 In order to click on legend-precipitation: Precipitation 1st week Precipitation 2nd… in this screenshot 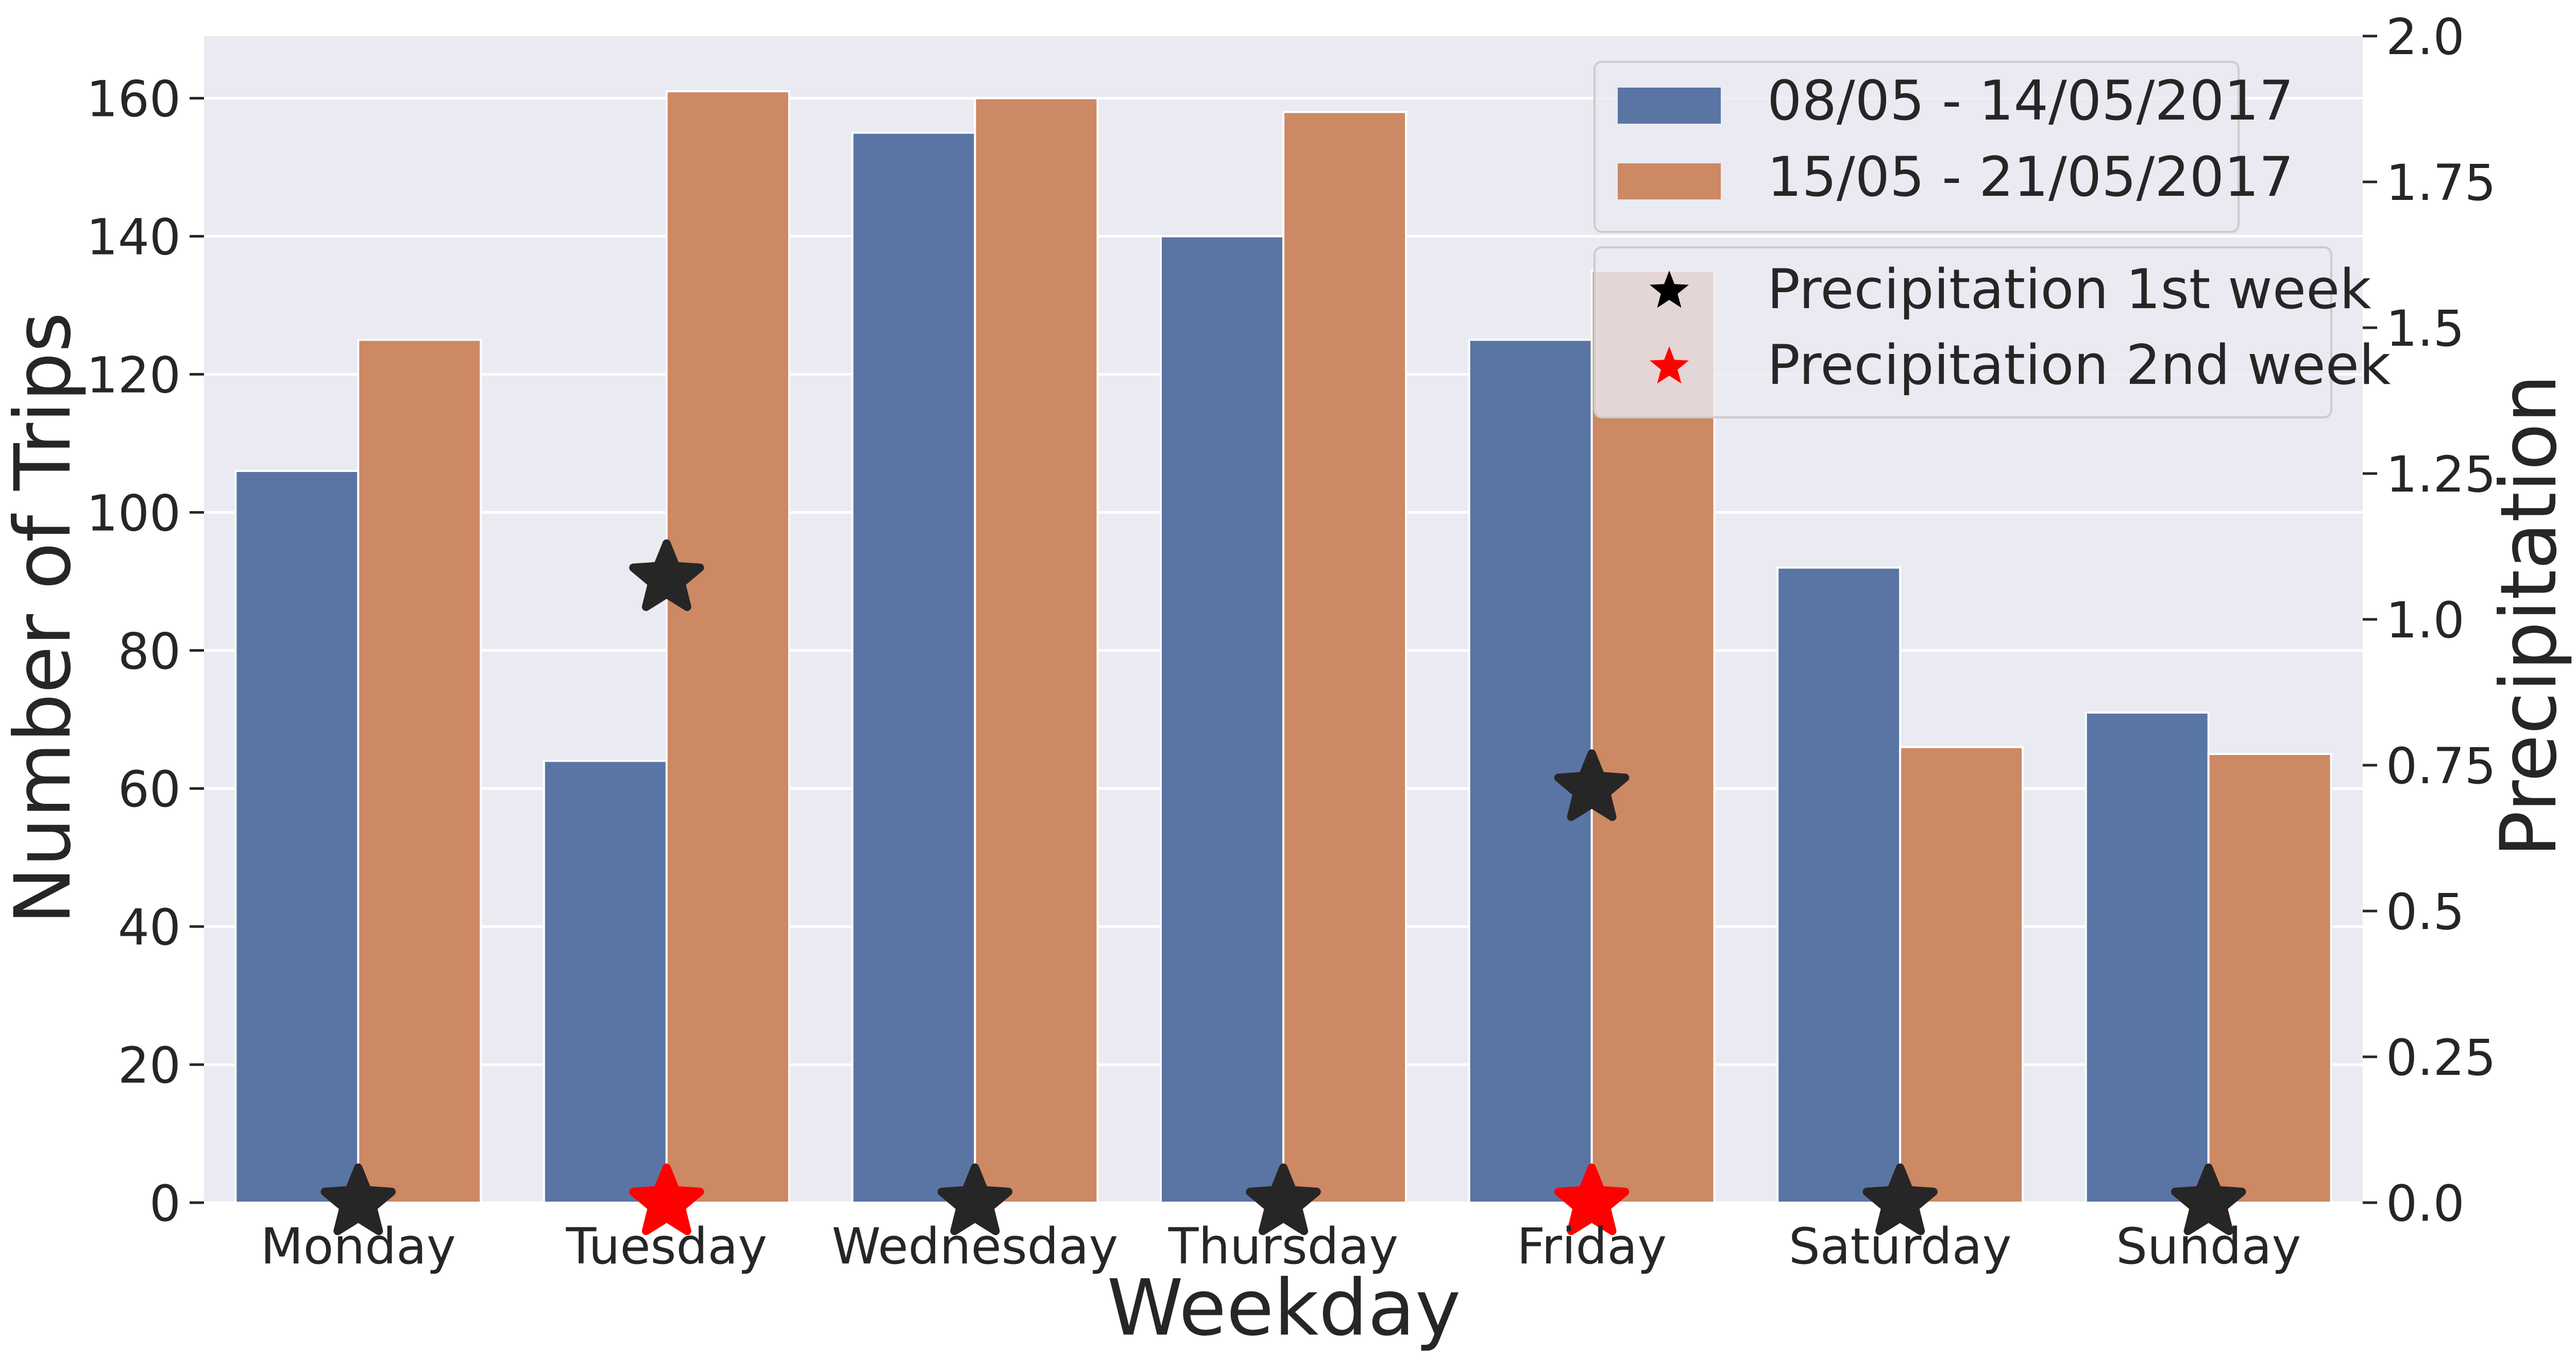, I will do `click(1992, 332)`.